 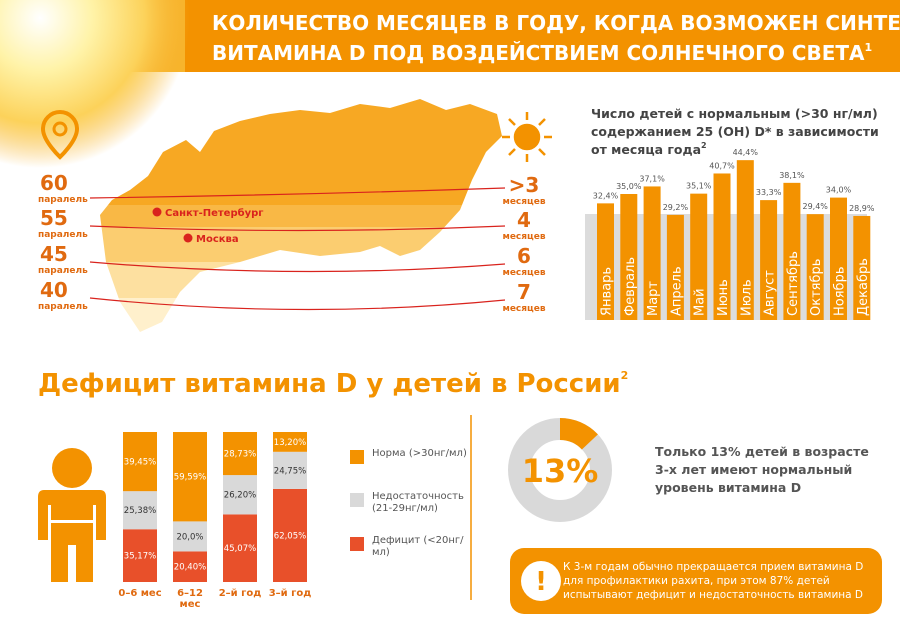 What do you see at coordinates (418, 502) in the screenshot?
I see `legend-label: Недостаточность (21-29нг/мл)` at bounding box center [418, 502].